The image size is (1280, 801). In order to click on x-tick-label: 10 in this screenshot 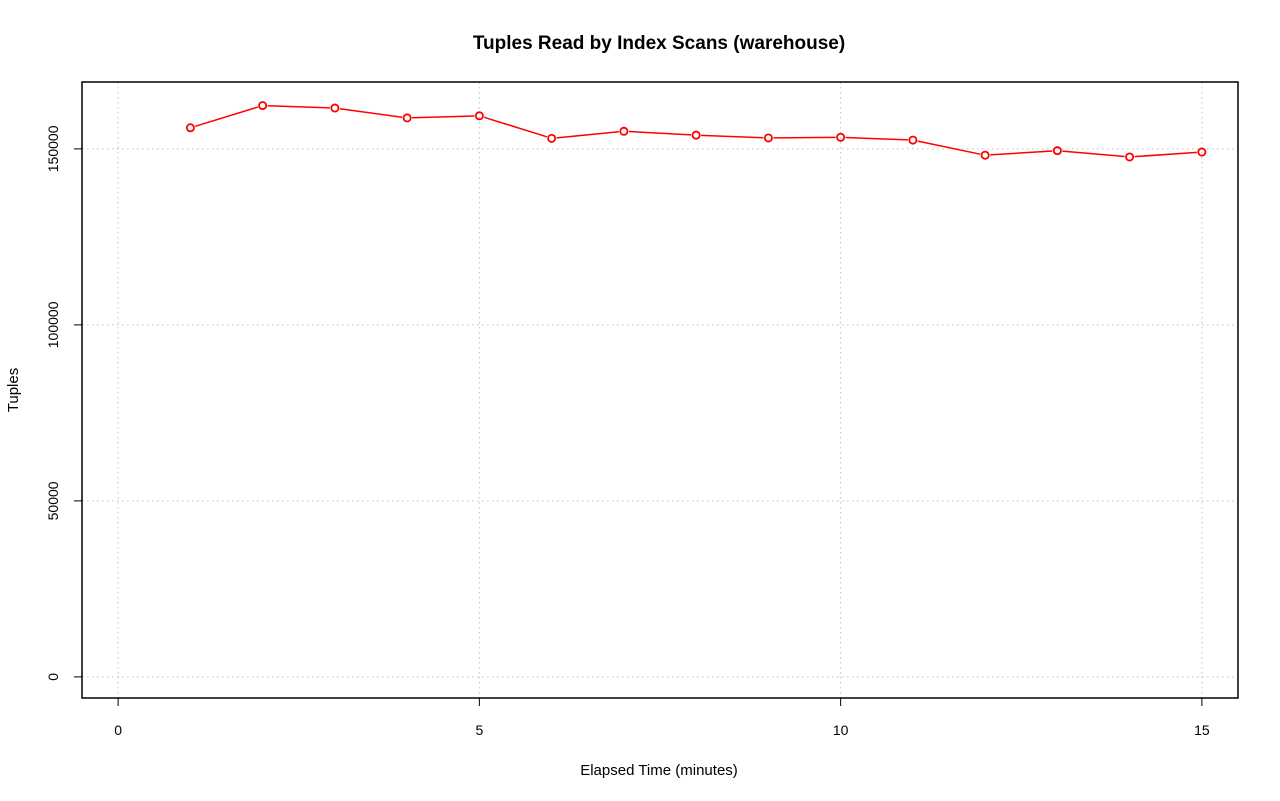, I will do `click(841, 730)`.